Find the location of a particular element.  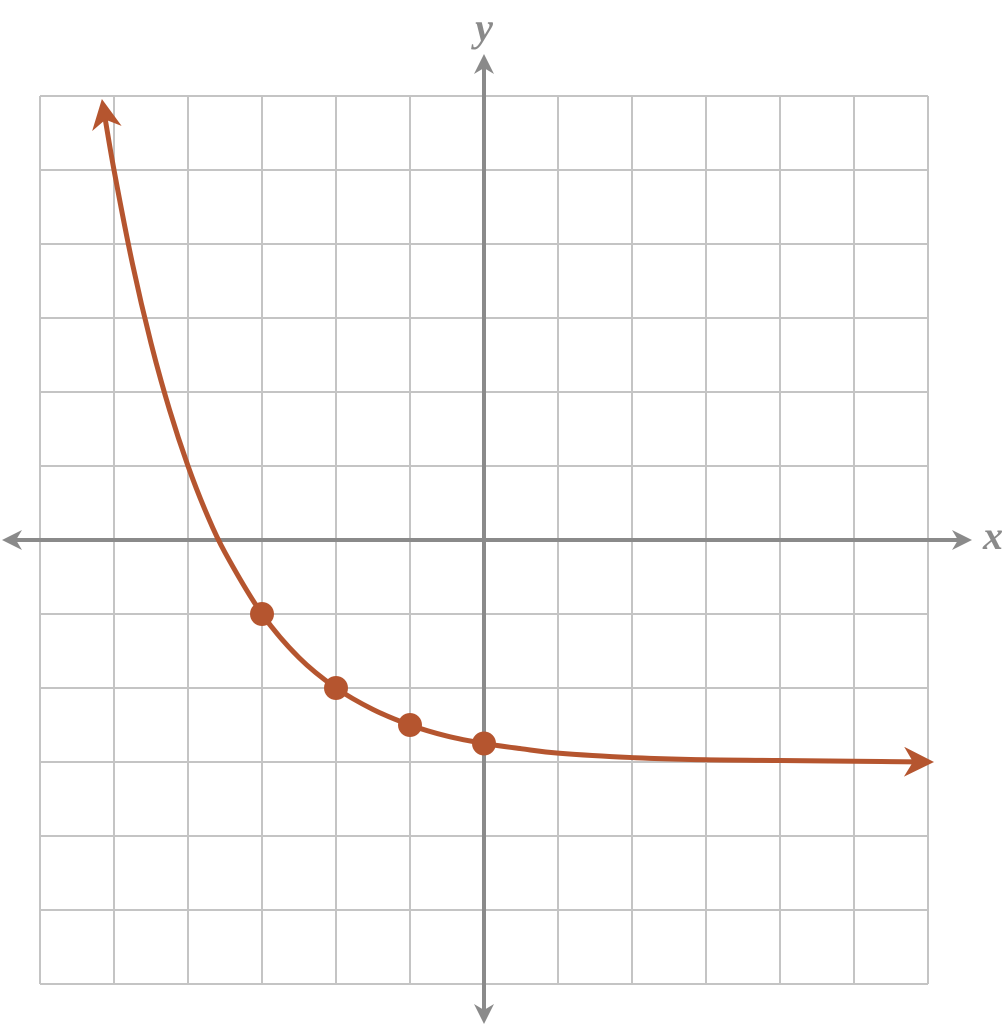

x-axis-label: x is located at coordinates (992, 535).